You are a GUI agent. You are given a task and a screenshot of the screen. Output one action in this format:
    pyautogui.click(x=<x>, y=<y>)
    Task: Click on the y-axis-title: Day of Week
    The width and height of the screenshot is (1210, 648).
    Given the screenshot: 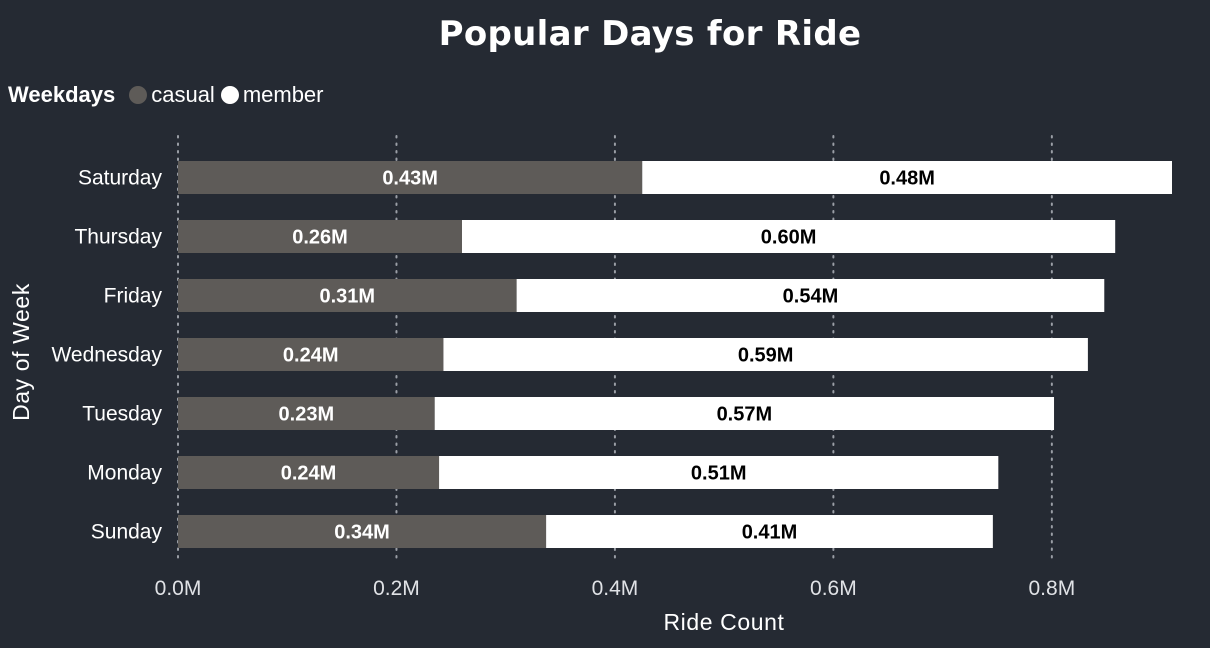 What is the action you would take?
    pyautogui.click(x=21, y=352)
    